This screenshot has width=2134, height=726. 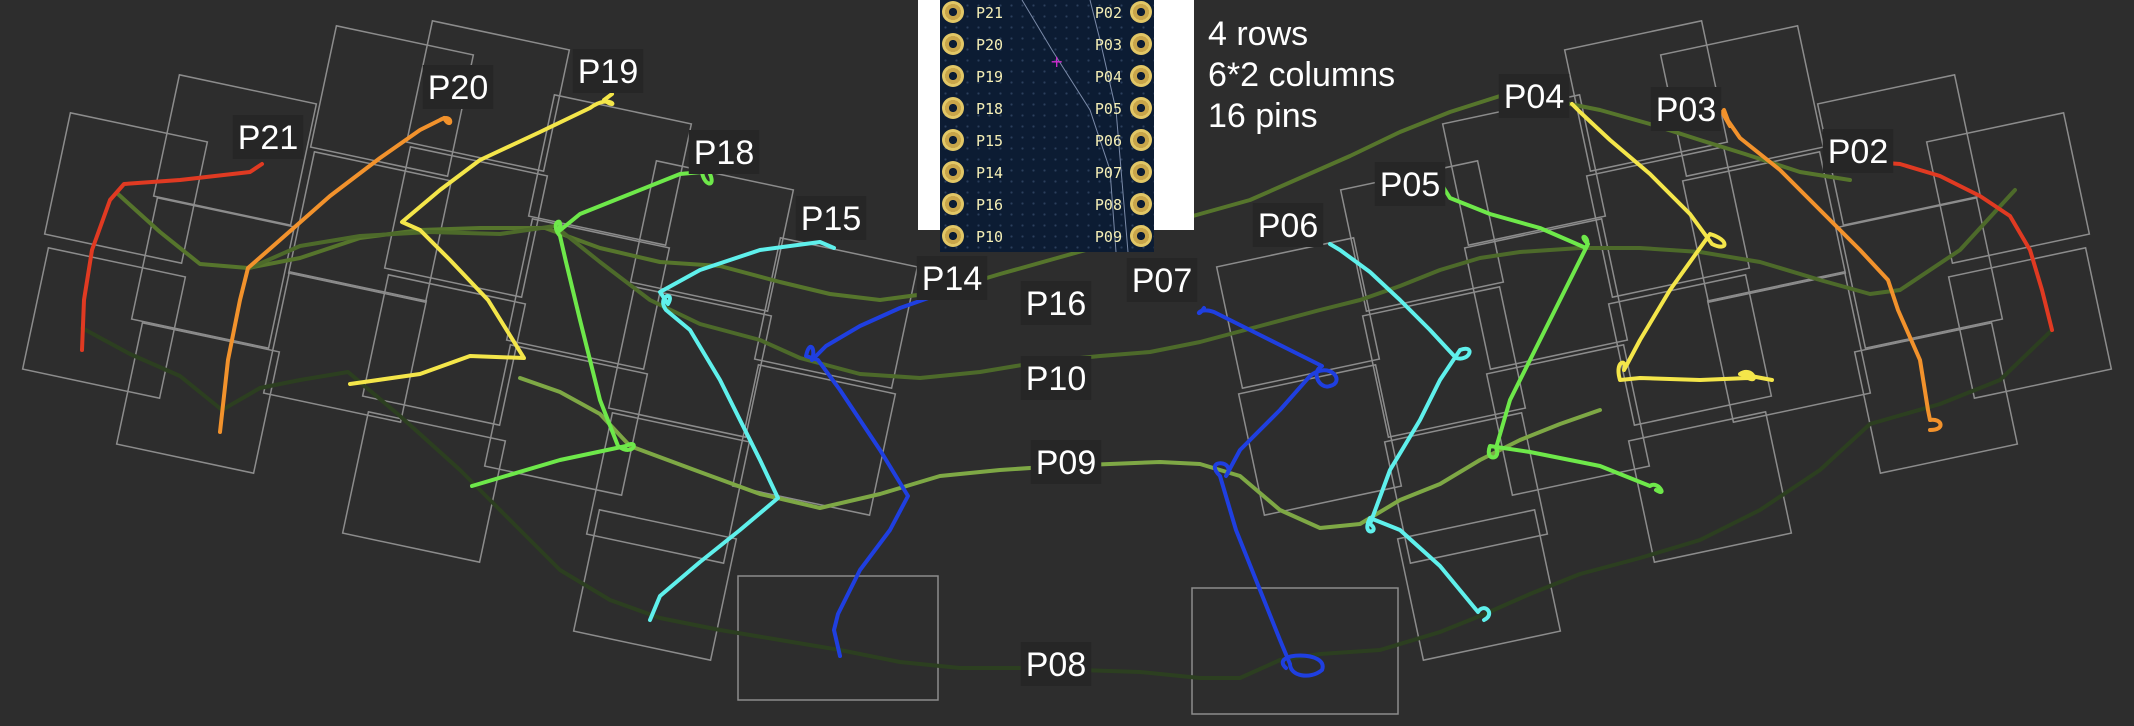 I want to click on pin-row: P16 P08, so click(x=1047, y=205).